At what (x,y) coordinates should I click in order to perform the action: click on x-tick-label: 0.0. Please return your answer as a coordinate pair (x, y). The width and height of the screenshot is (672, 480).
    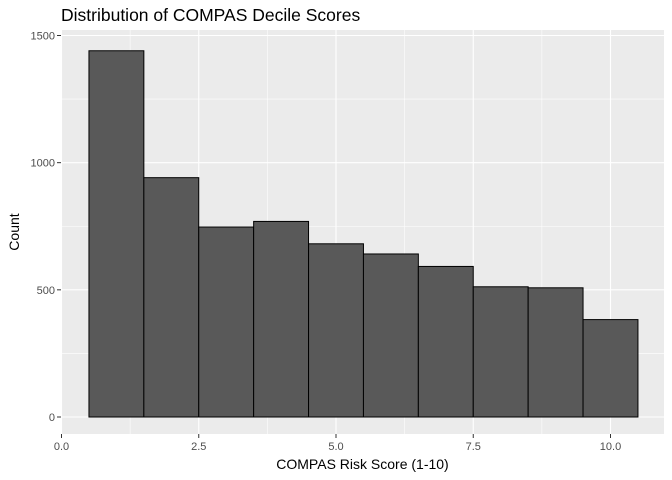
    Looking at the image, I should click on (61, 447).